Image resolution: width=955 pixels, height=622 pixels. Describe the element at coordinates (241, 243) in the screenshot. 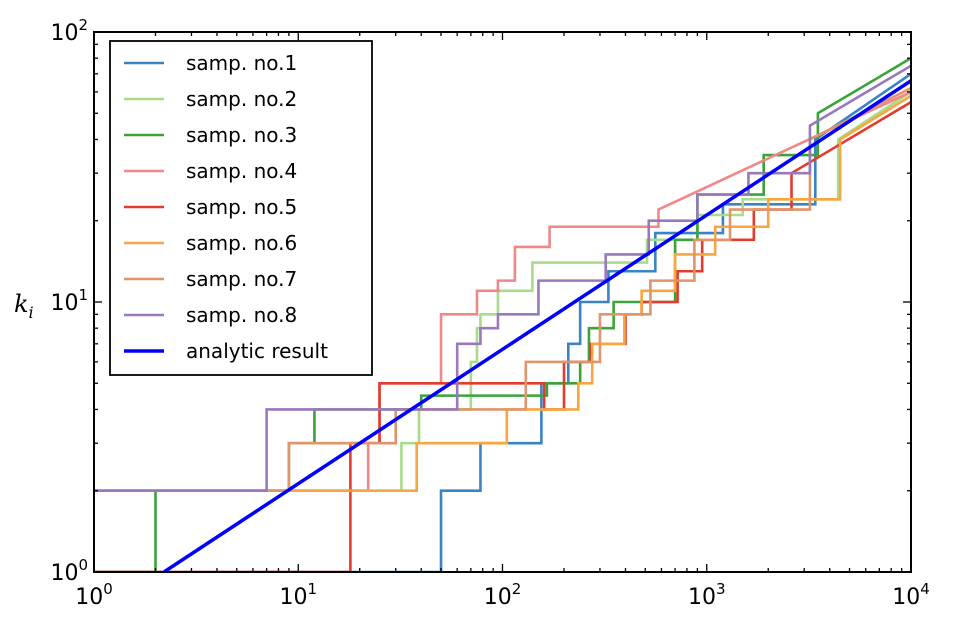

I see `legend-label: samp. no.6` at that location.